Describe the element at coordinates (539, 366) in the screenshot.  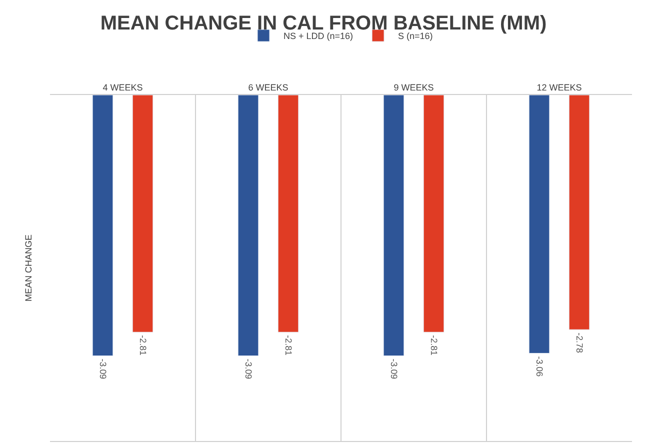
I see `data-label: -3.06` at that location.